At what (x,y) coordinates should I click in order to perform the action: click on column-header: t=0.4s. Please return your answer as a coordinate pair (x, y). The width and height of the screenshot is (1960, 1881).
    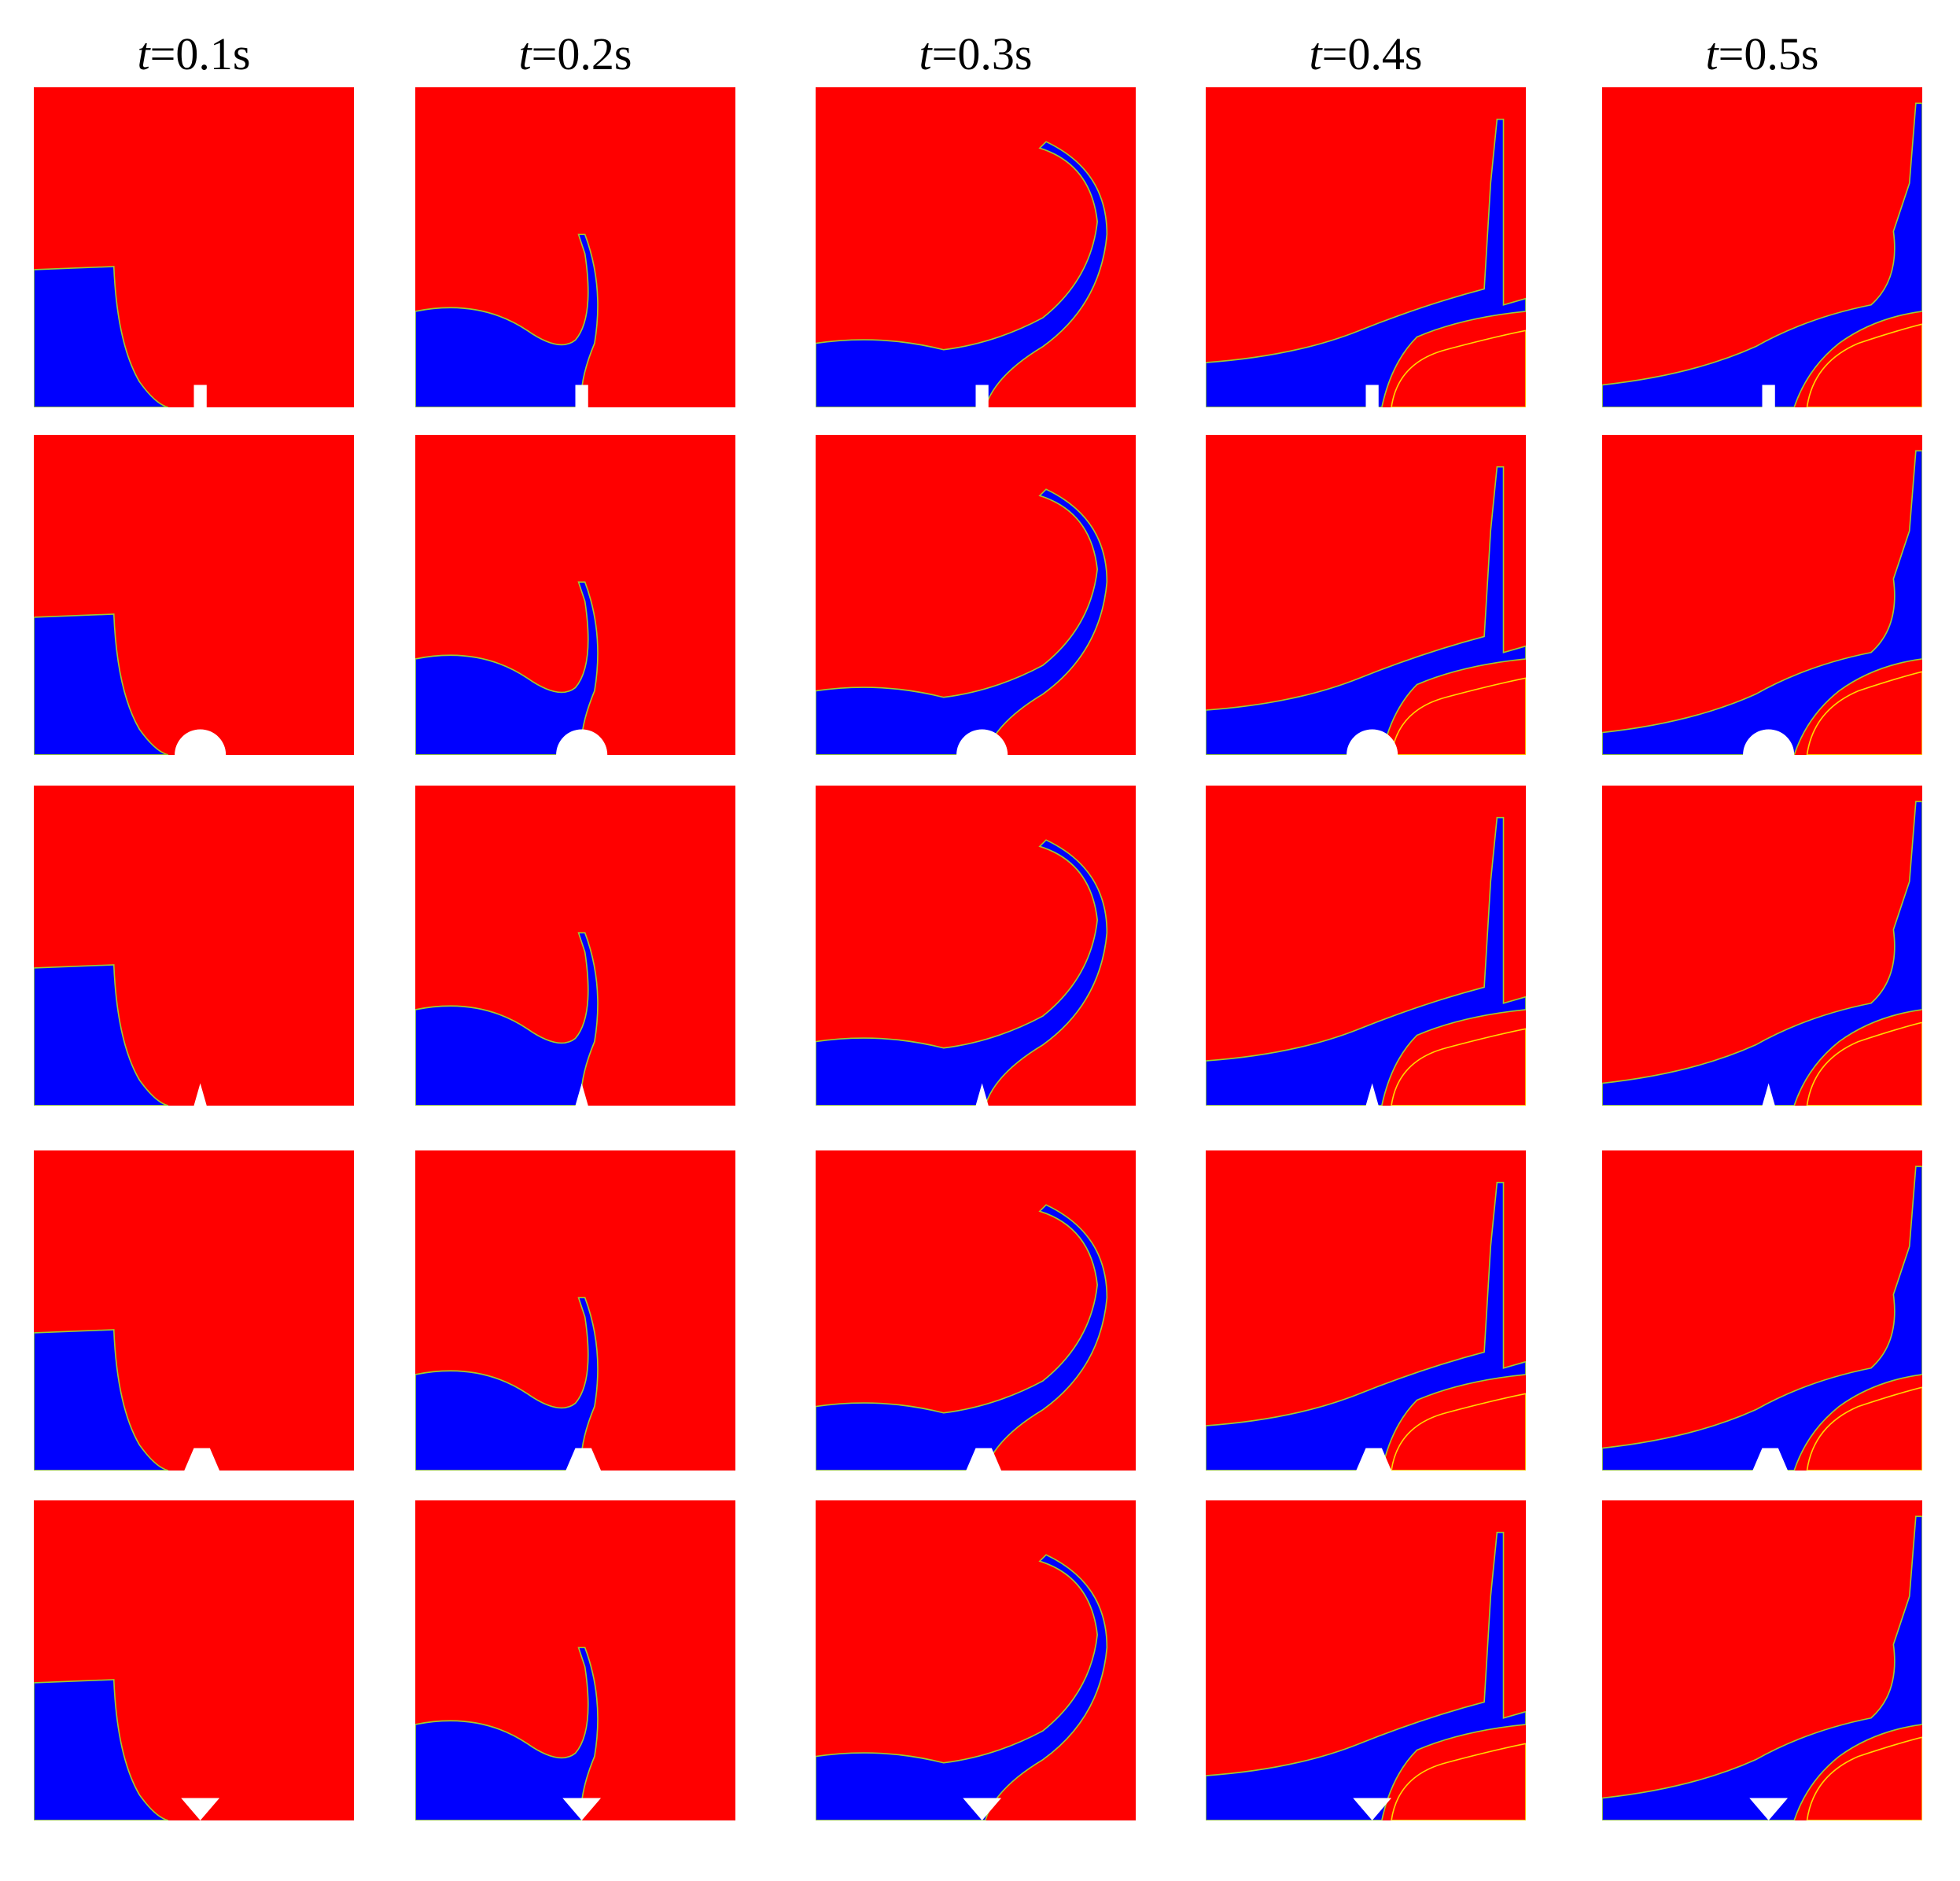
    Looking at the image, I should click on (1366, 53).